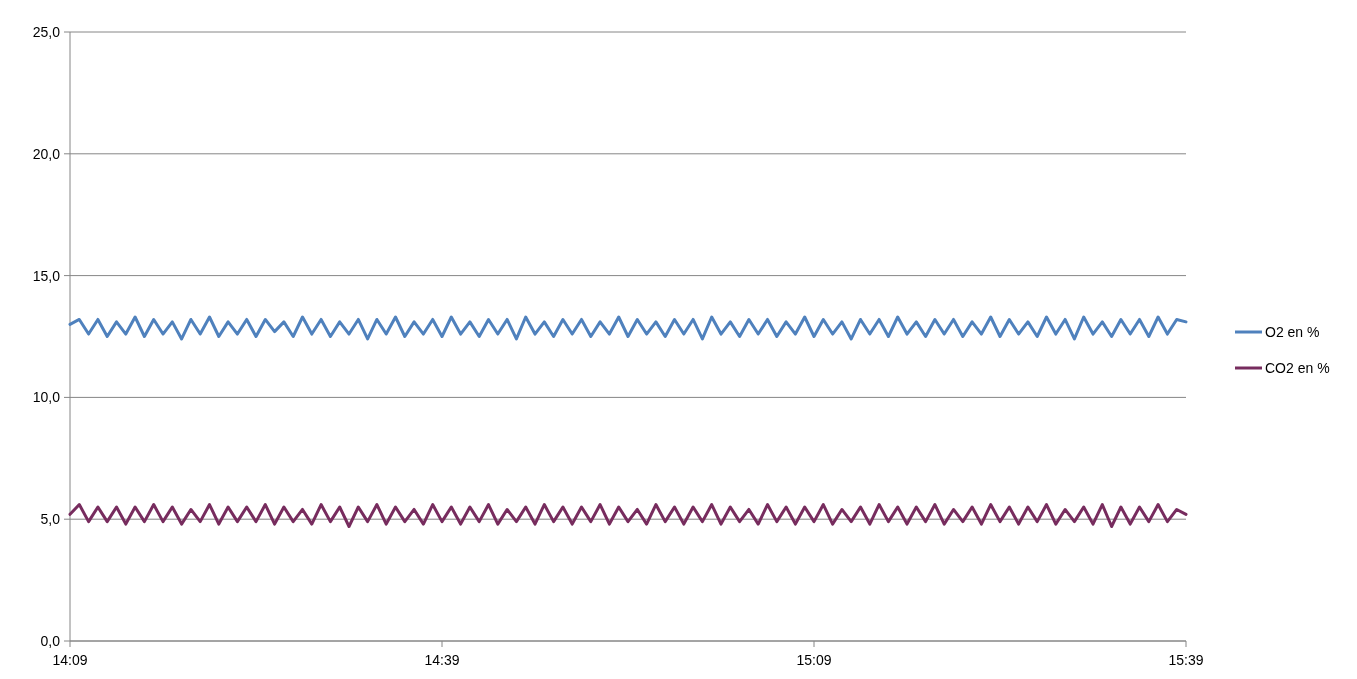 This screenshot has height=679, width=1357. What do you see at coordinates (814, 660) in the screenshot?
I see `x-tick-label: 15:09` at bounding box center [814, 660].